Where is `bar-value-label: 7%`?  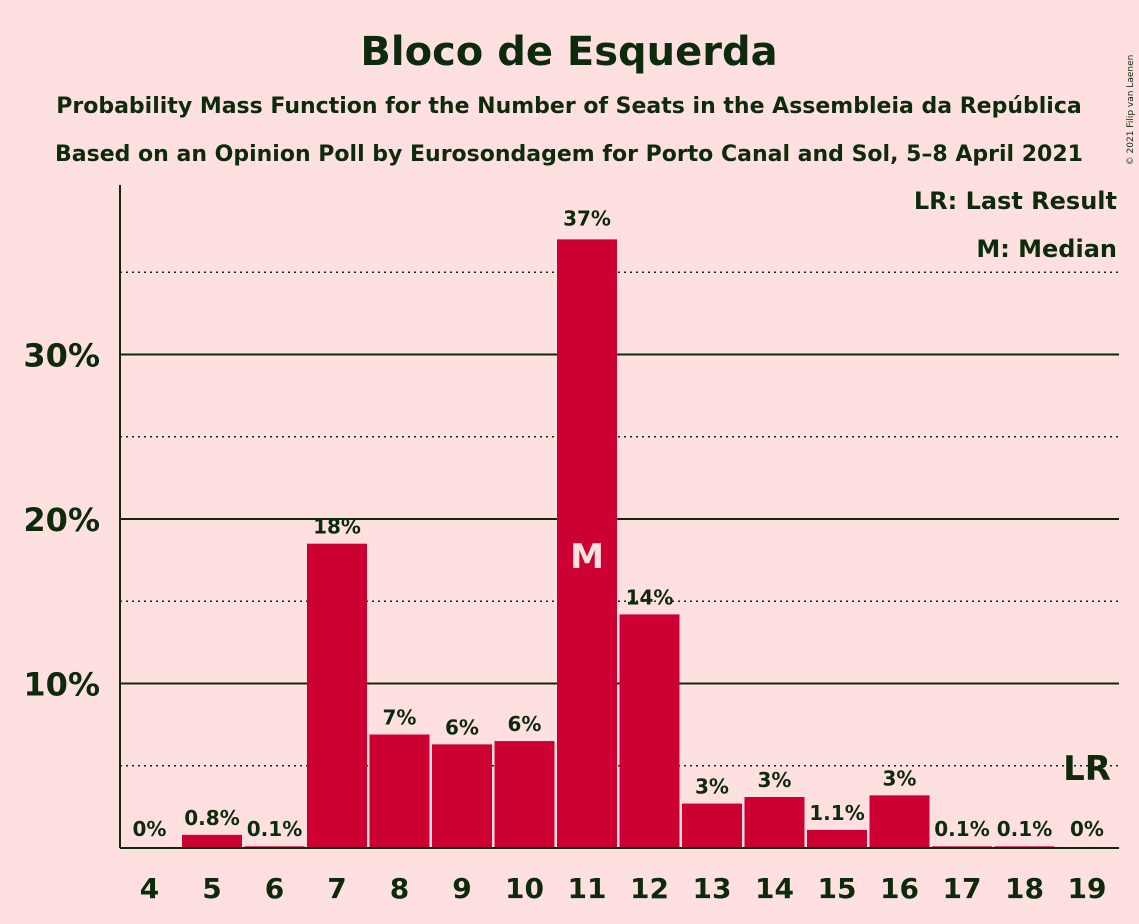 bar-value-label: 7% is located at coordinates (400, 717).